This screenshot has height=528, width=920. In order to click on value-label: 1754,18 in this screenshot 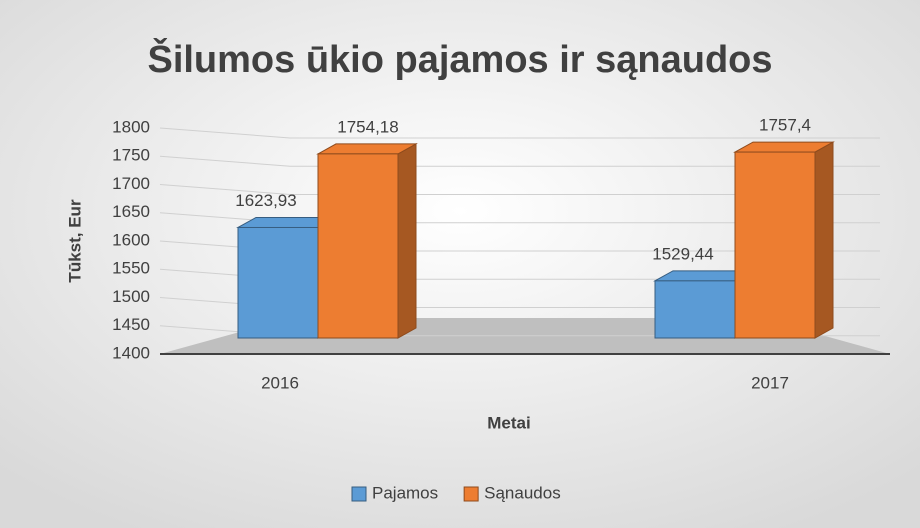, I will do `click(367, 126)`.